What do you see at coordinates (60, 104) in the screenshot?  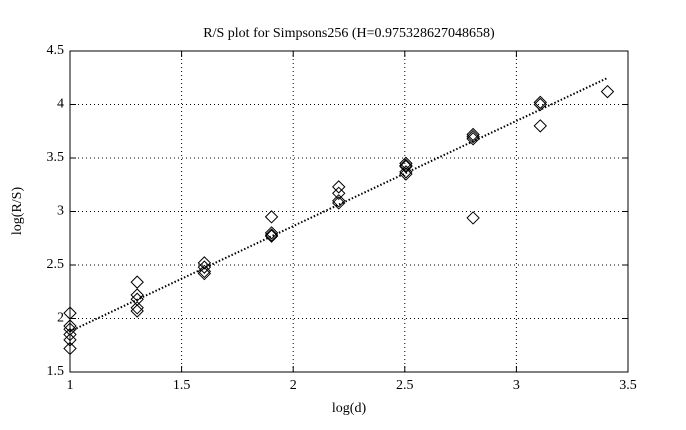 I see `y-tick-label: 4` at bounding box center [60, 104].